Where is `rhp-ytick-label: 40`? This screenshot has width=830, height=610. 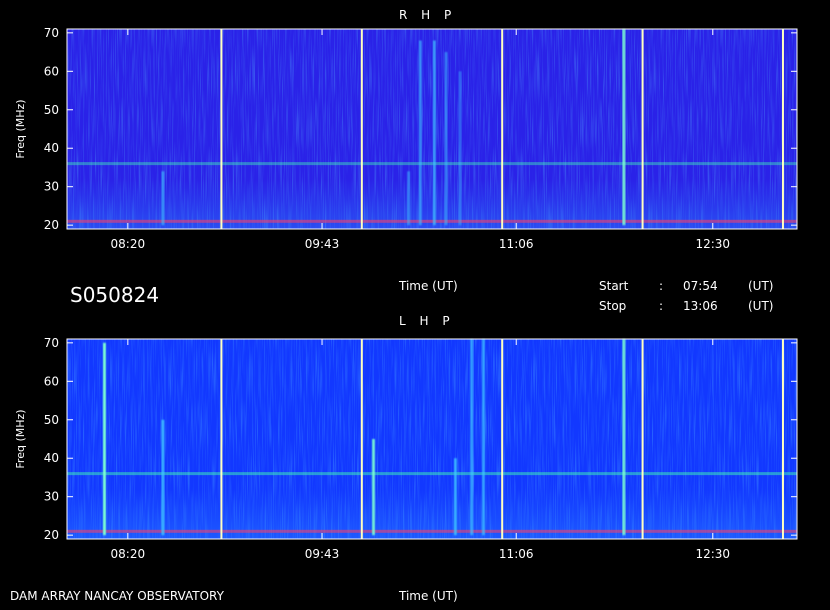 rhp-ytick-label: 40 is located at coordinates (51, 148).